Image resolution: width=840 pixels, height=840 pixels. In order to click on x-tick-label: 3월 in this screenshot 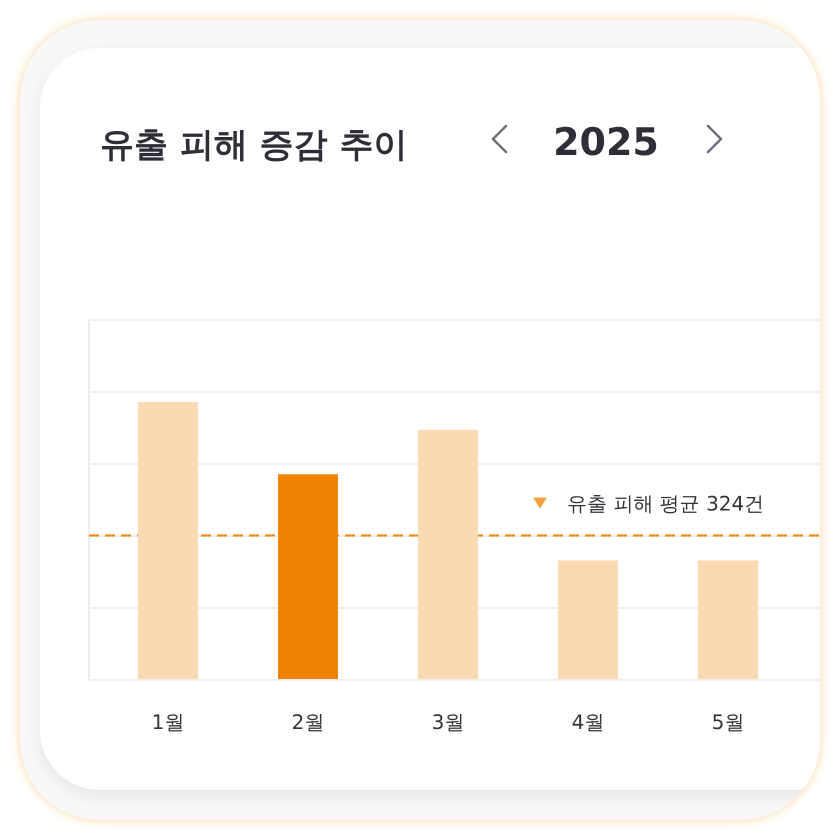, I will do `click(448, 722)`.